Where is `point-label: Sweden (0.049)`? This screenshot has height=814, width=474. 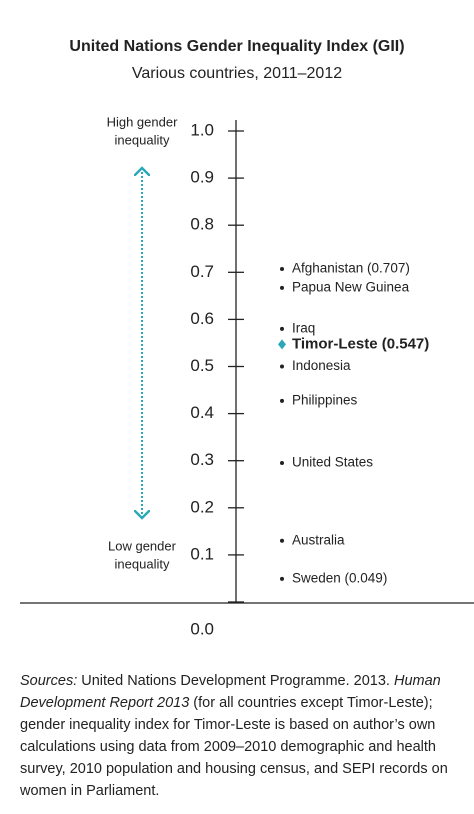 point-label: Sweden (0.049) is located at coordinates (339, 577).